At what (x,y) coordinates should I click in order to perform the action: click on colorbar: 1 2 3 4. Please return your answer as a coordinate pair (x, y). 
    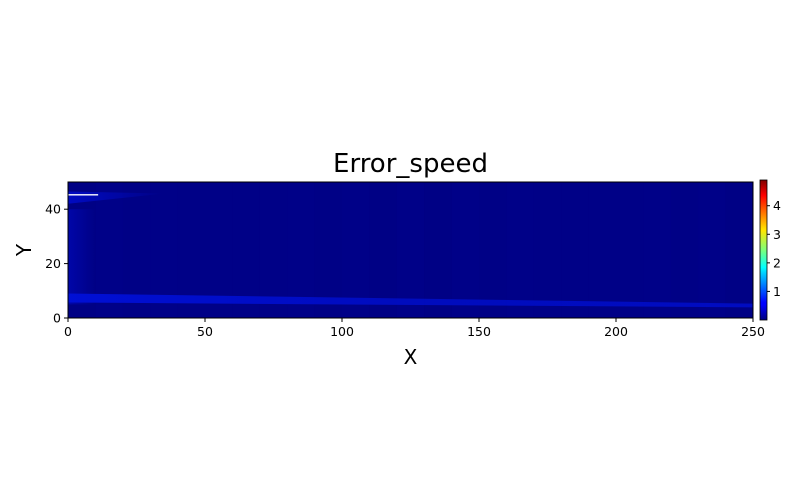
    Looking at the image, I should click on (770, 250).